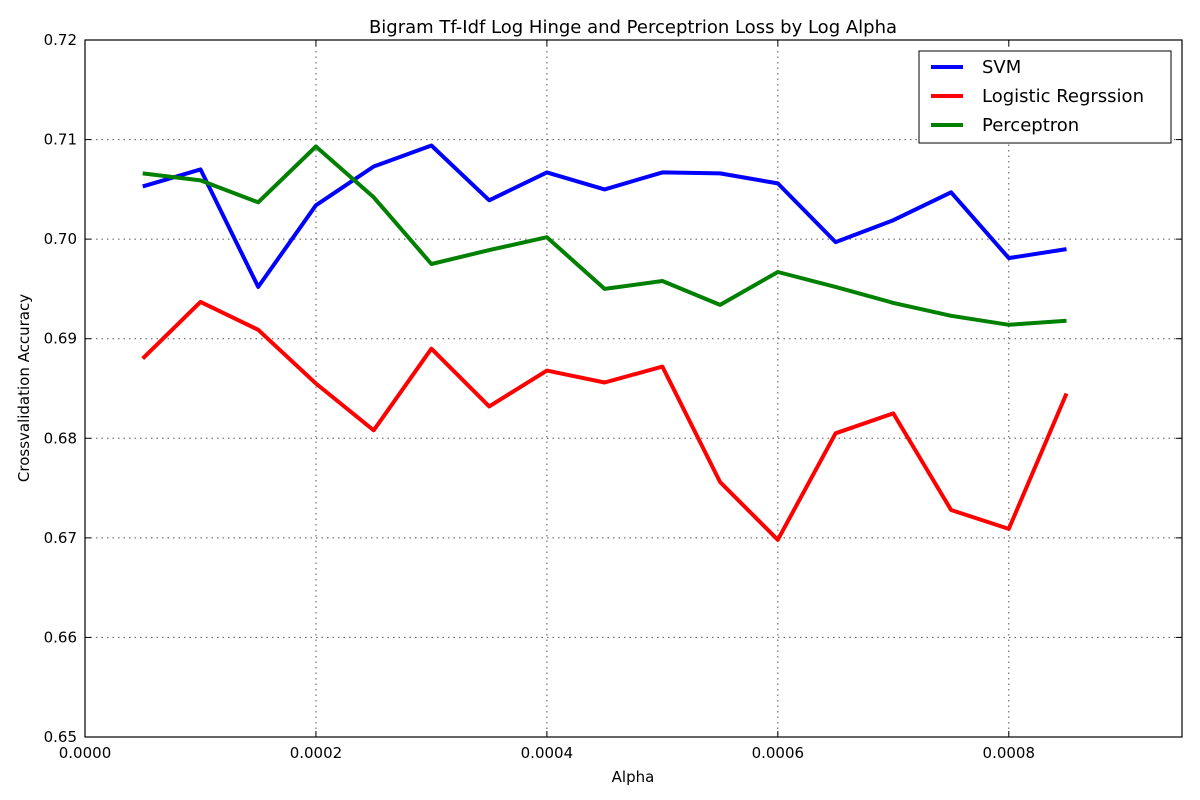  What do you see at coordinates (1030, 125) in the screenshot?
I see `legend-label-perceptron: Perceptron` at bounding box center [1030, 125].